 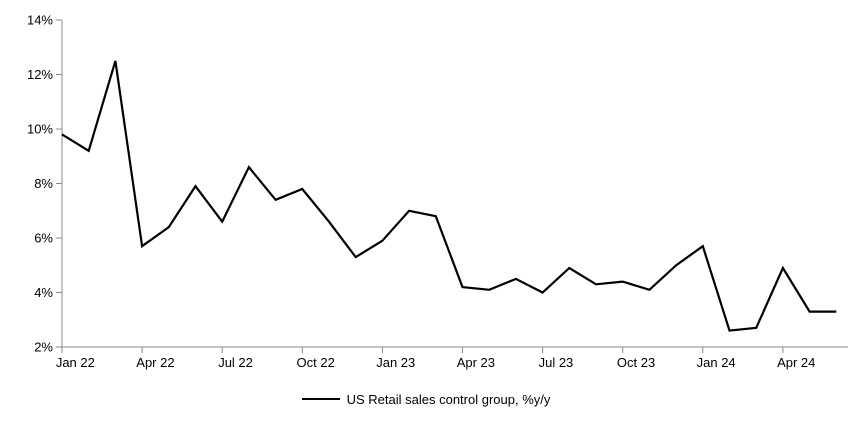 I want to click on x-tick-label: Jul 23, so click(x=556, y=362).